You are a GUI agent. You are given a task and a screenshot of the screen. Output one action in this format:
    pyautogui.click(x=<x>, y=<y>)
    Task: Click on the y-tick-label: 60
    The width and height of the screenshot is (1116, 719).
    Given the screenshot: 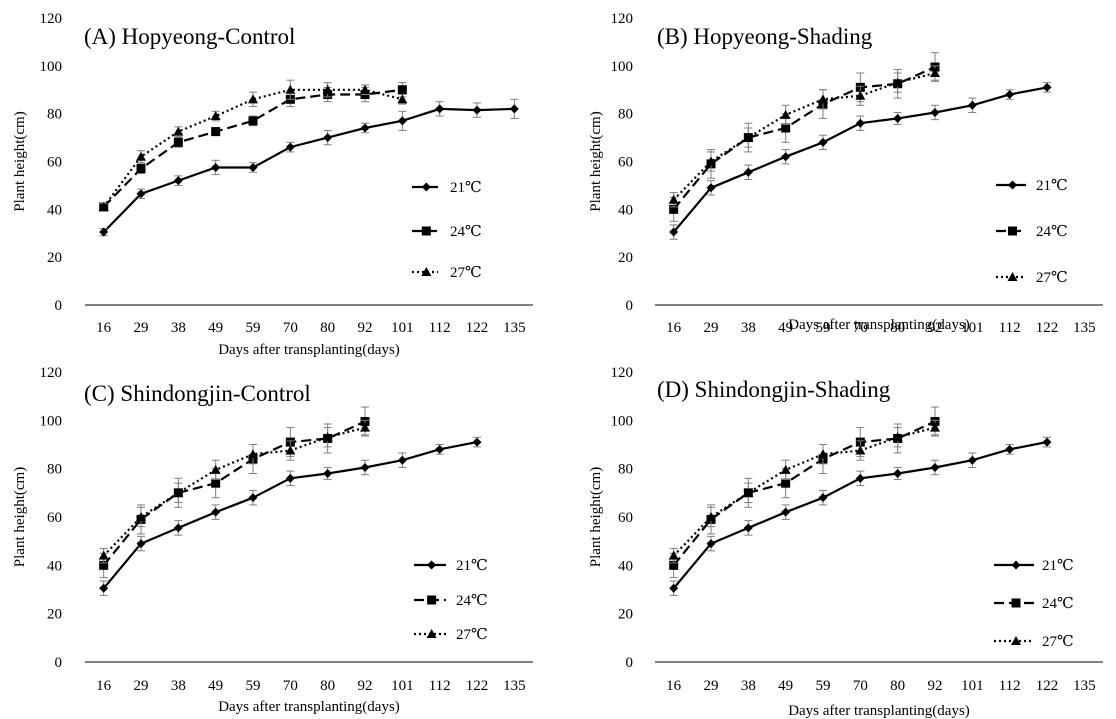 What is the action you would take?
    pyautogui.click(x=54, y=163)
    